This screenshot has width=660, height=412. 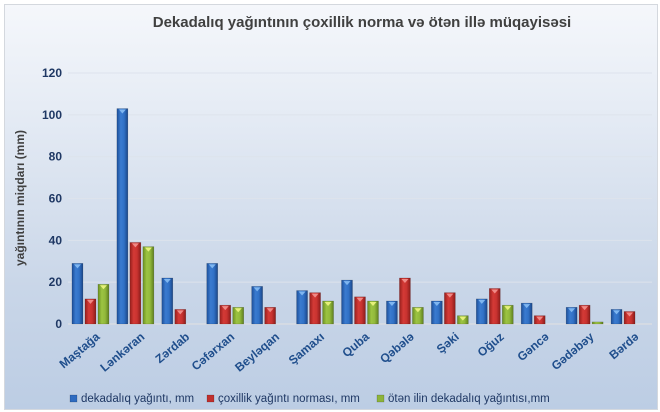 What do you see at coordinates (52, 115) in the screenshot?
I see `y-tick-label: 100` at bounding box center [52, 115].